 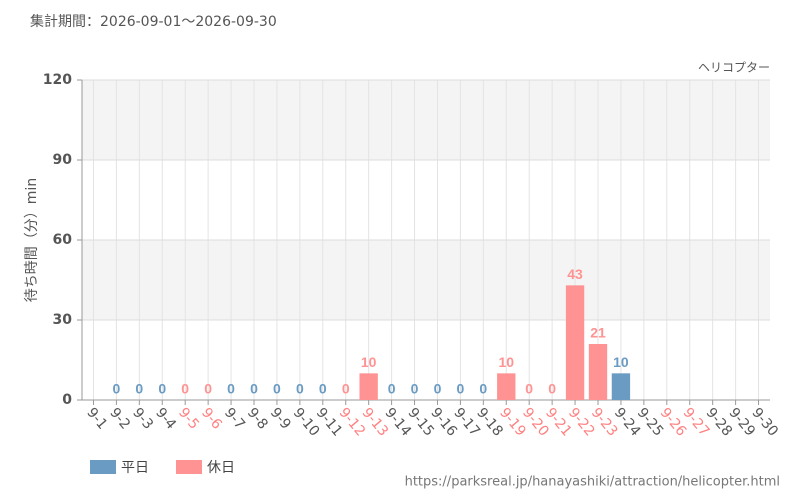 I want to click on x-tick-label: 9-7, so click(x=234, y=419).